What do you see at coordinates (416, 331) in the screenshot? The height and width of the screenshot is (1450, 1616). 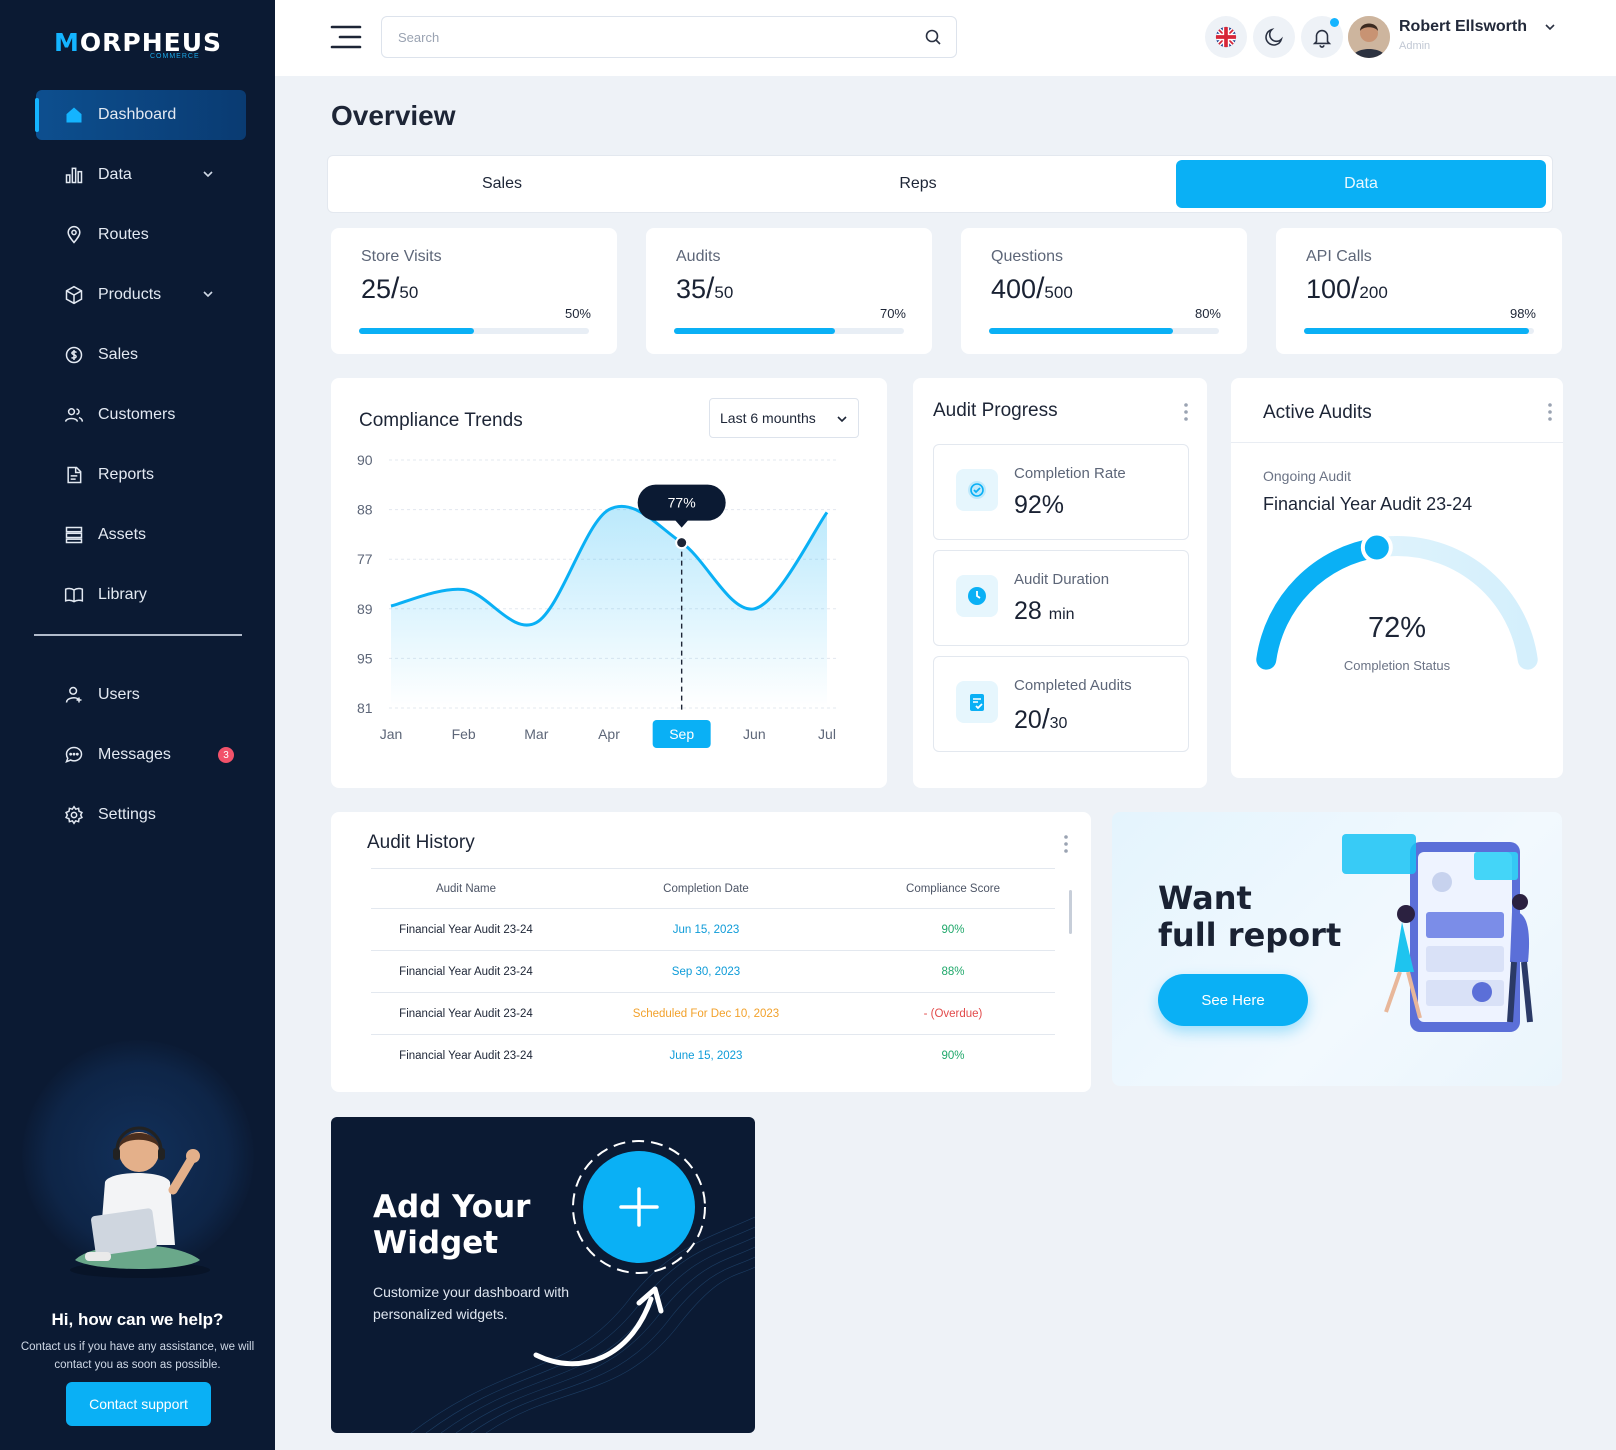 I see `progress-fill` at bounding box center [416, 331].